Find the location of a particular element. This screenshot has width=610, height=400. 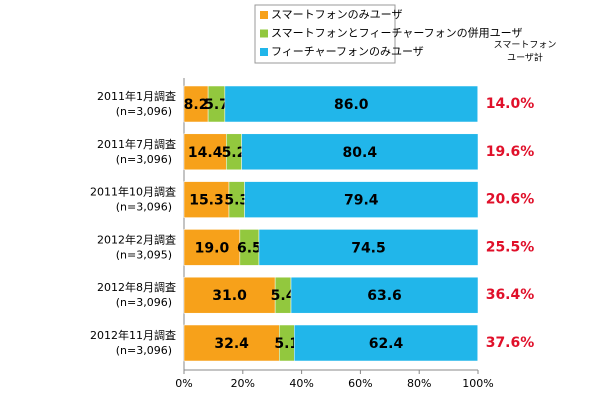

value-label: 14.4 is located at coordinates (205, 153).